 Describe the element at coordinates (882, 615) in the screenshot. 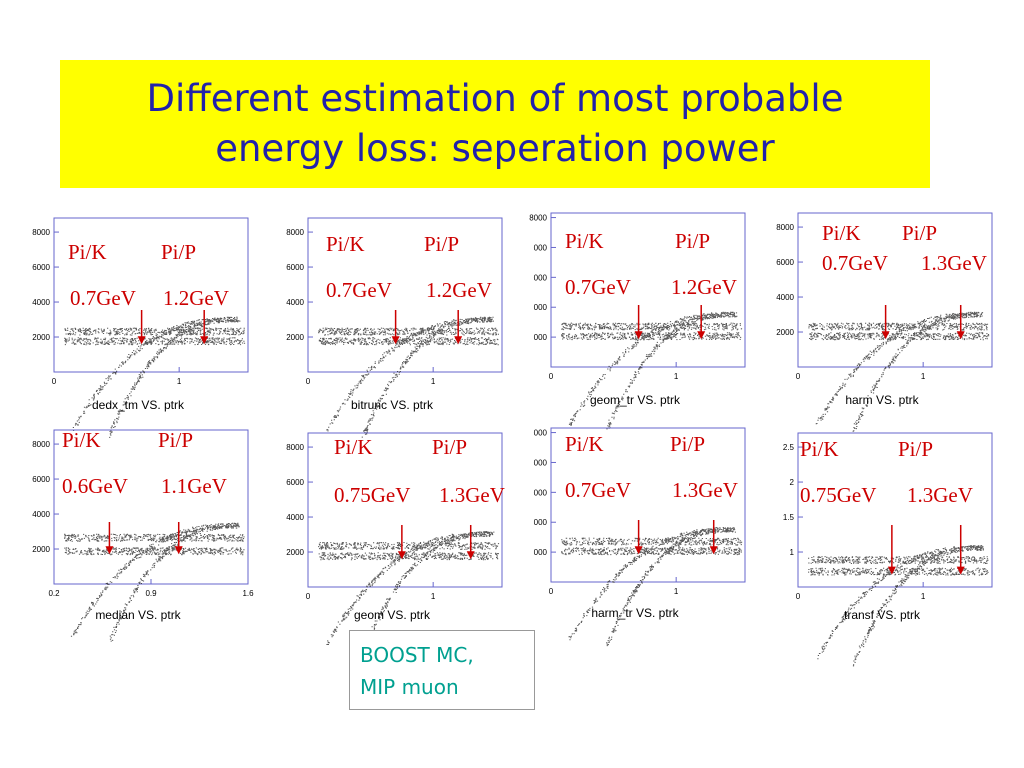

I see `plot-caption: transf VS. ptrk` at that location.